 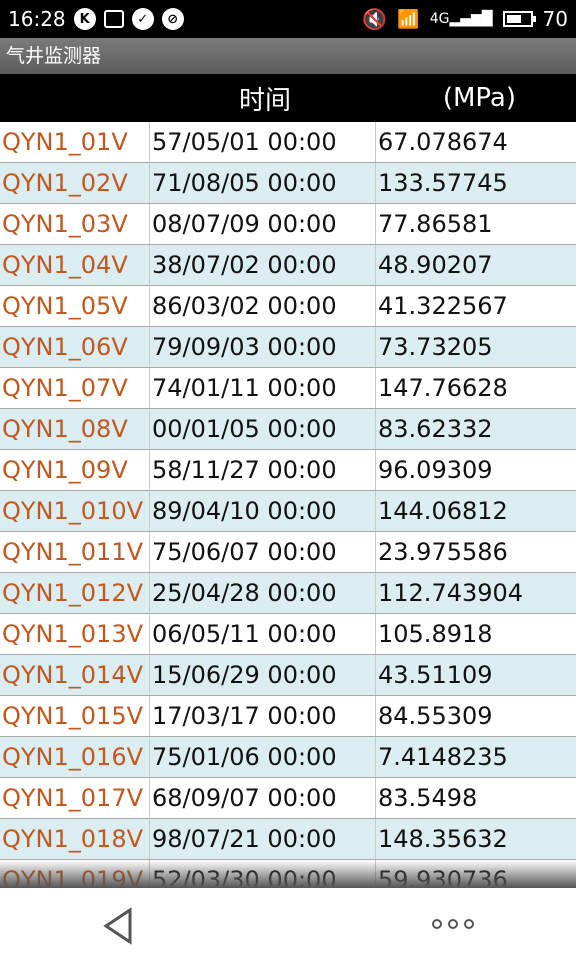 I want to click on cell-id: QYN1_018V, so click(x=75, y=839).